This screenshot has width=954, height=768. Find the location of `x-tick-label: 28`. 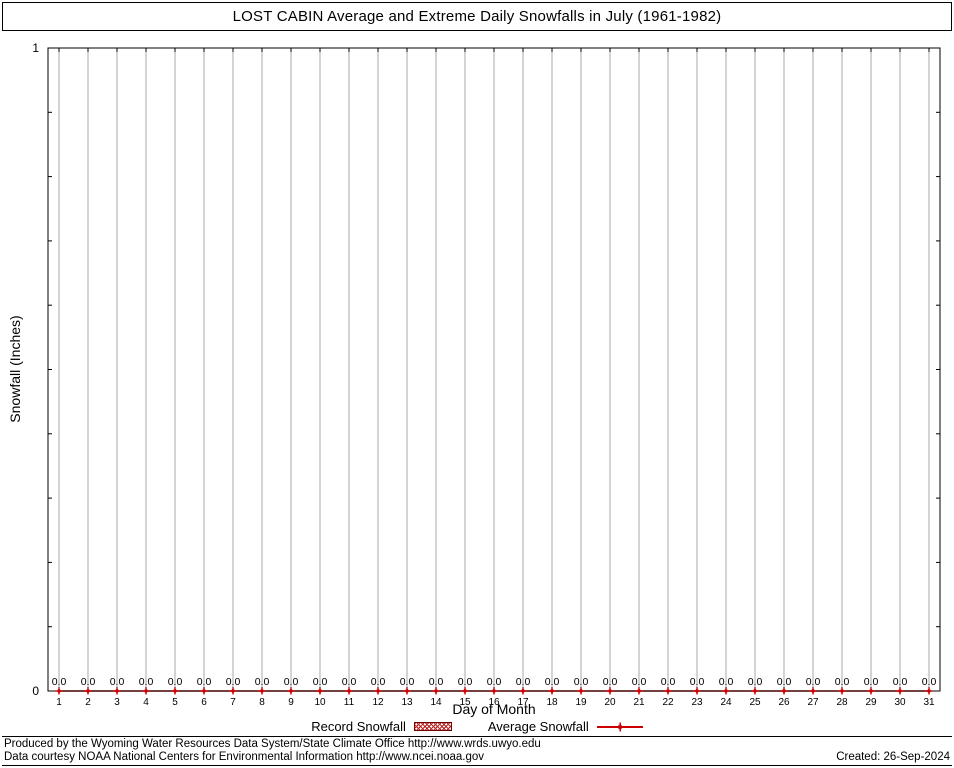

x-tick-label: 28 is located at coordinates (842, 702).